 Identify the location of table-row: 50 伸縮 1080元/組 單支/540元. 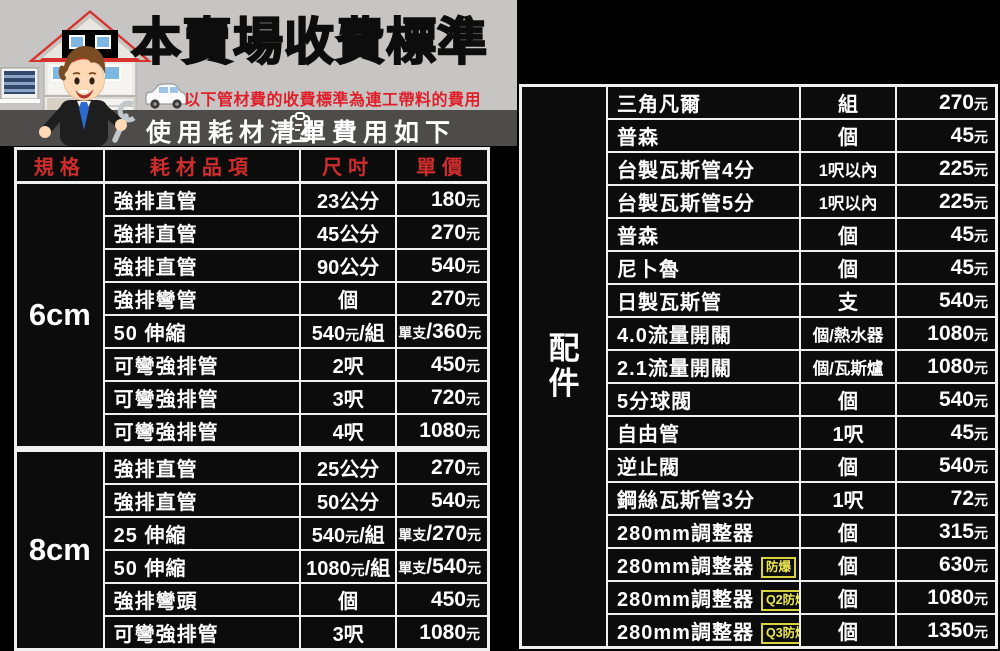
(253, 566).